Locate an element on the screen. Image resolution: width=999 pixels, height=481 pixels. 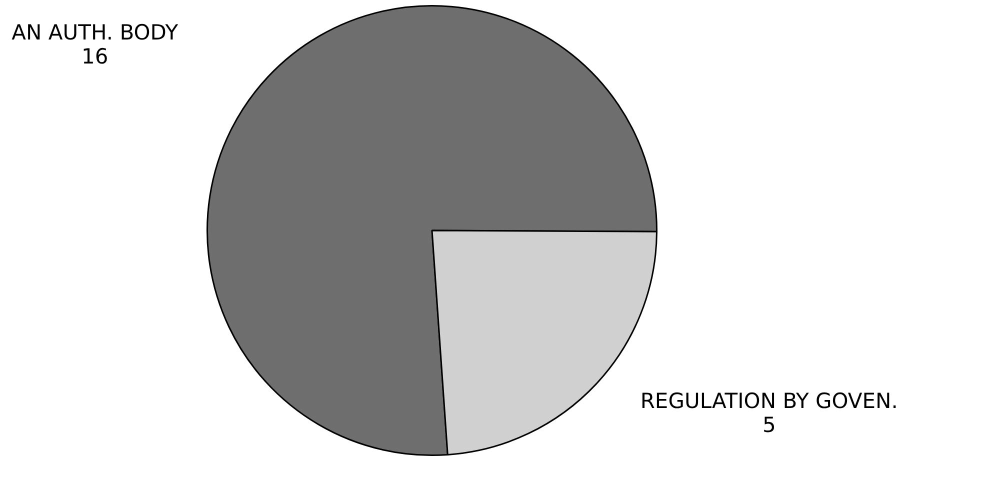
slice-label: REGULATION BY GOVEN. is located at coordinates (769, 401).